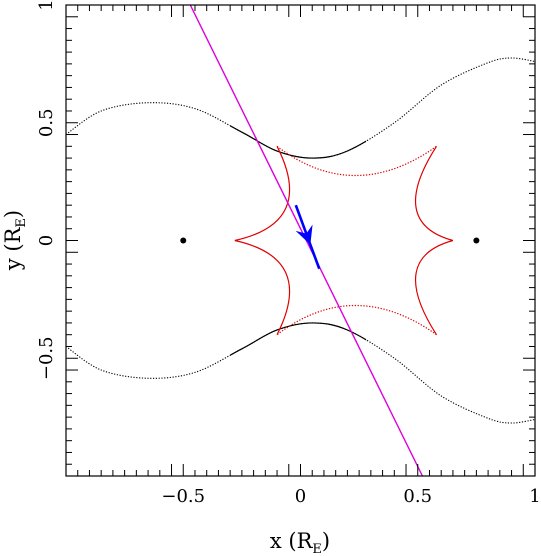 The width and height of the screenshot is (541, 556). Describe the element at coordinates (417, 496) in the screenshot. I see `x-tick-label: 0.5` at that location.